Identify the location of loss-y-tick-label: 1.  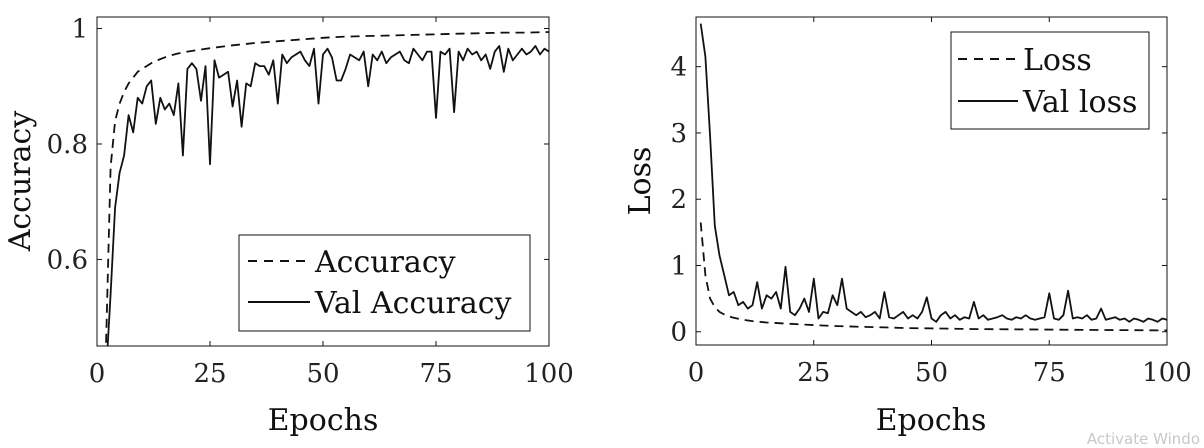
(678, 266).